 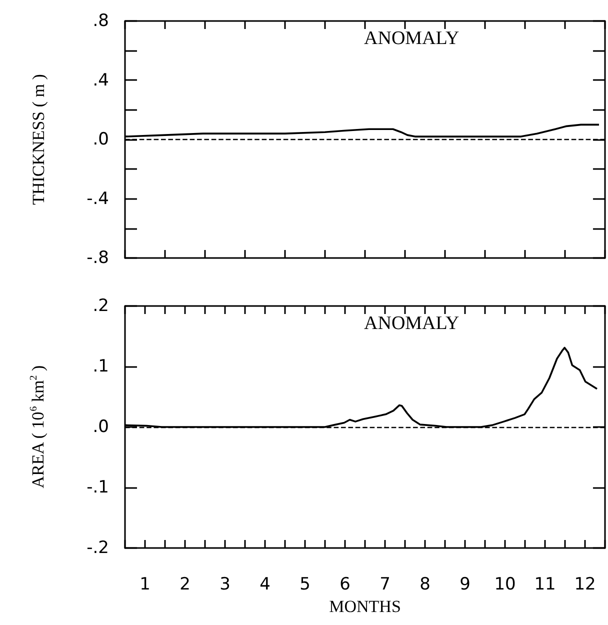 I want to click on x-tick-label: 12, so click(x=585, y=584).